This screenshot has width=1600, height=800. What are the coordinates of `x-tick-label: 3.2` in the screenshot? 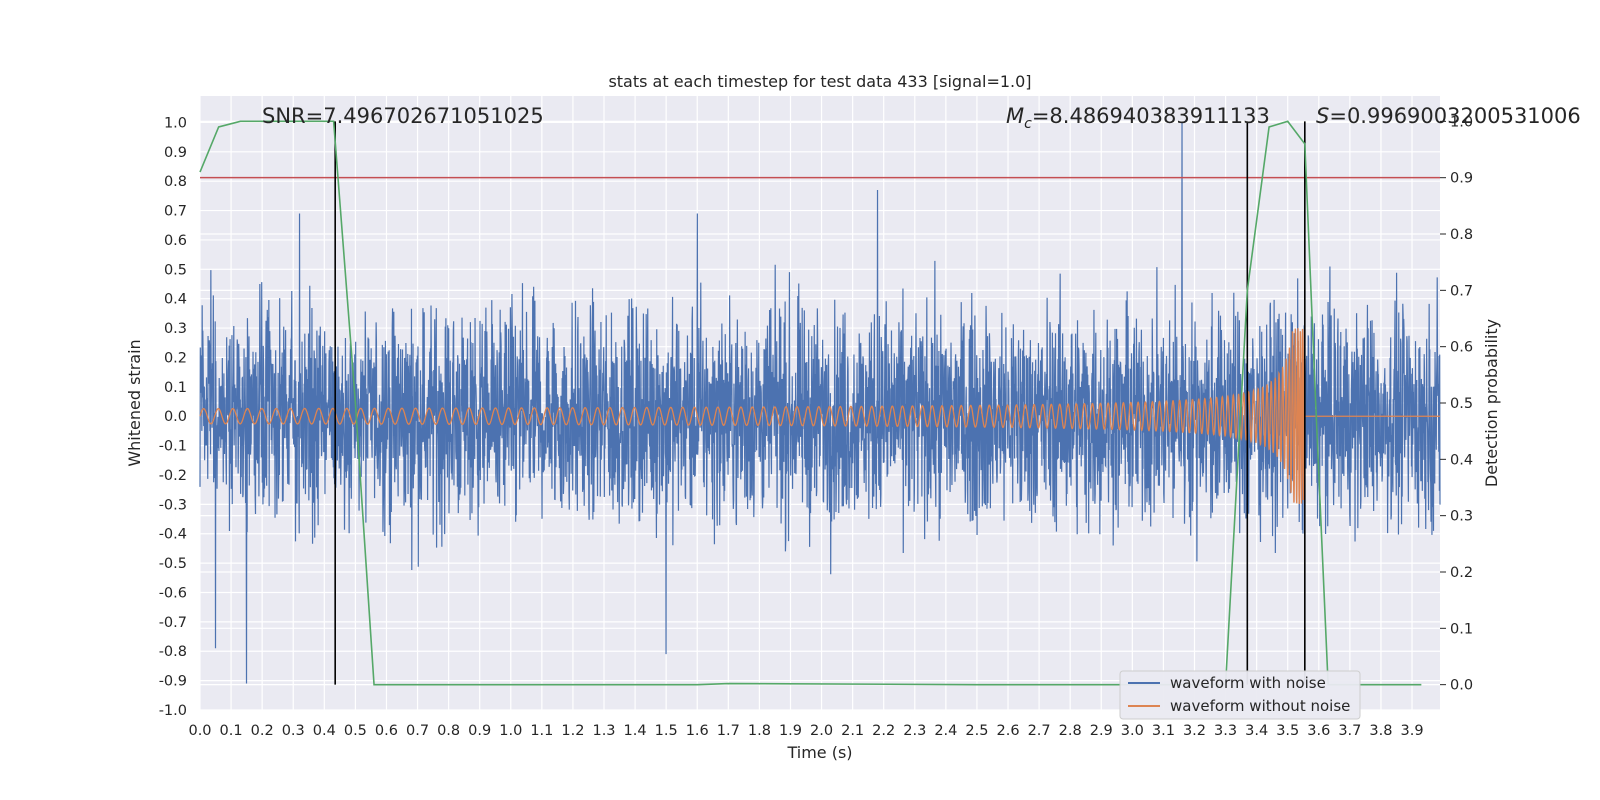 It's located at (1194, 731).